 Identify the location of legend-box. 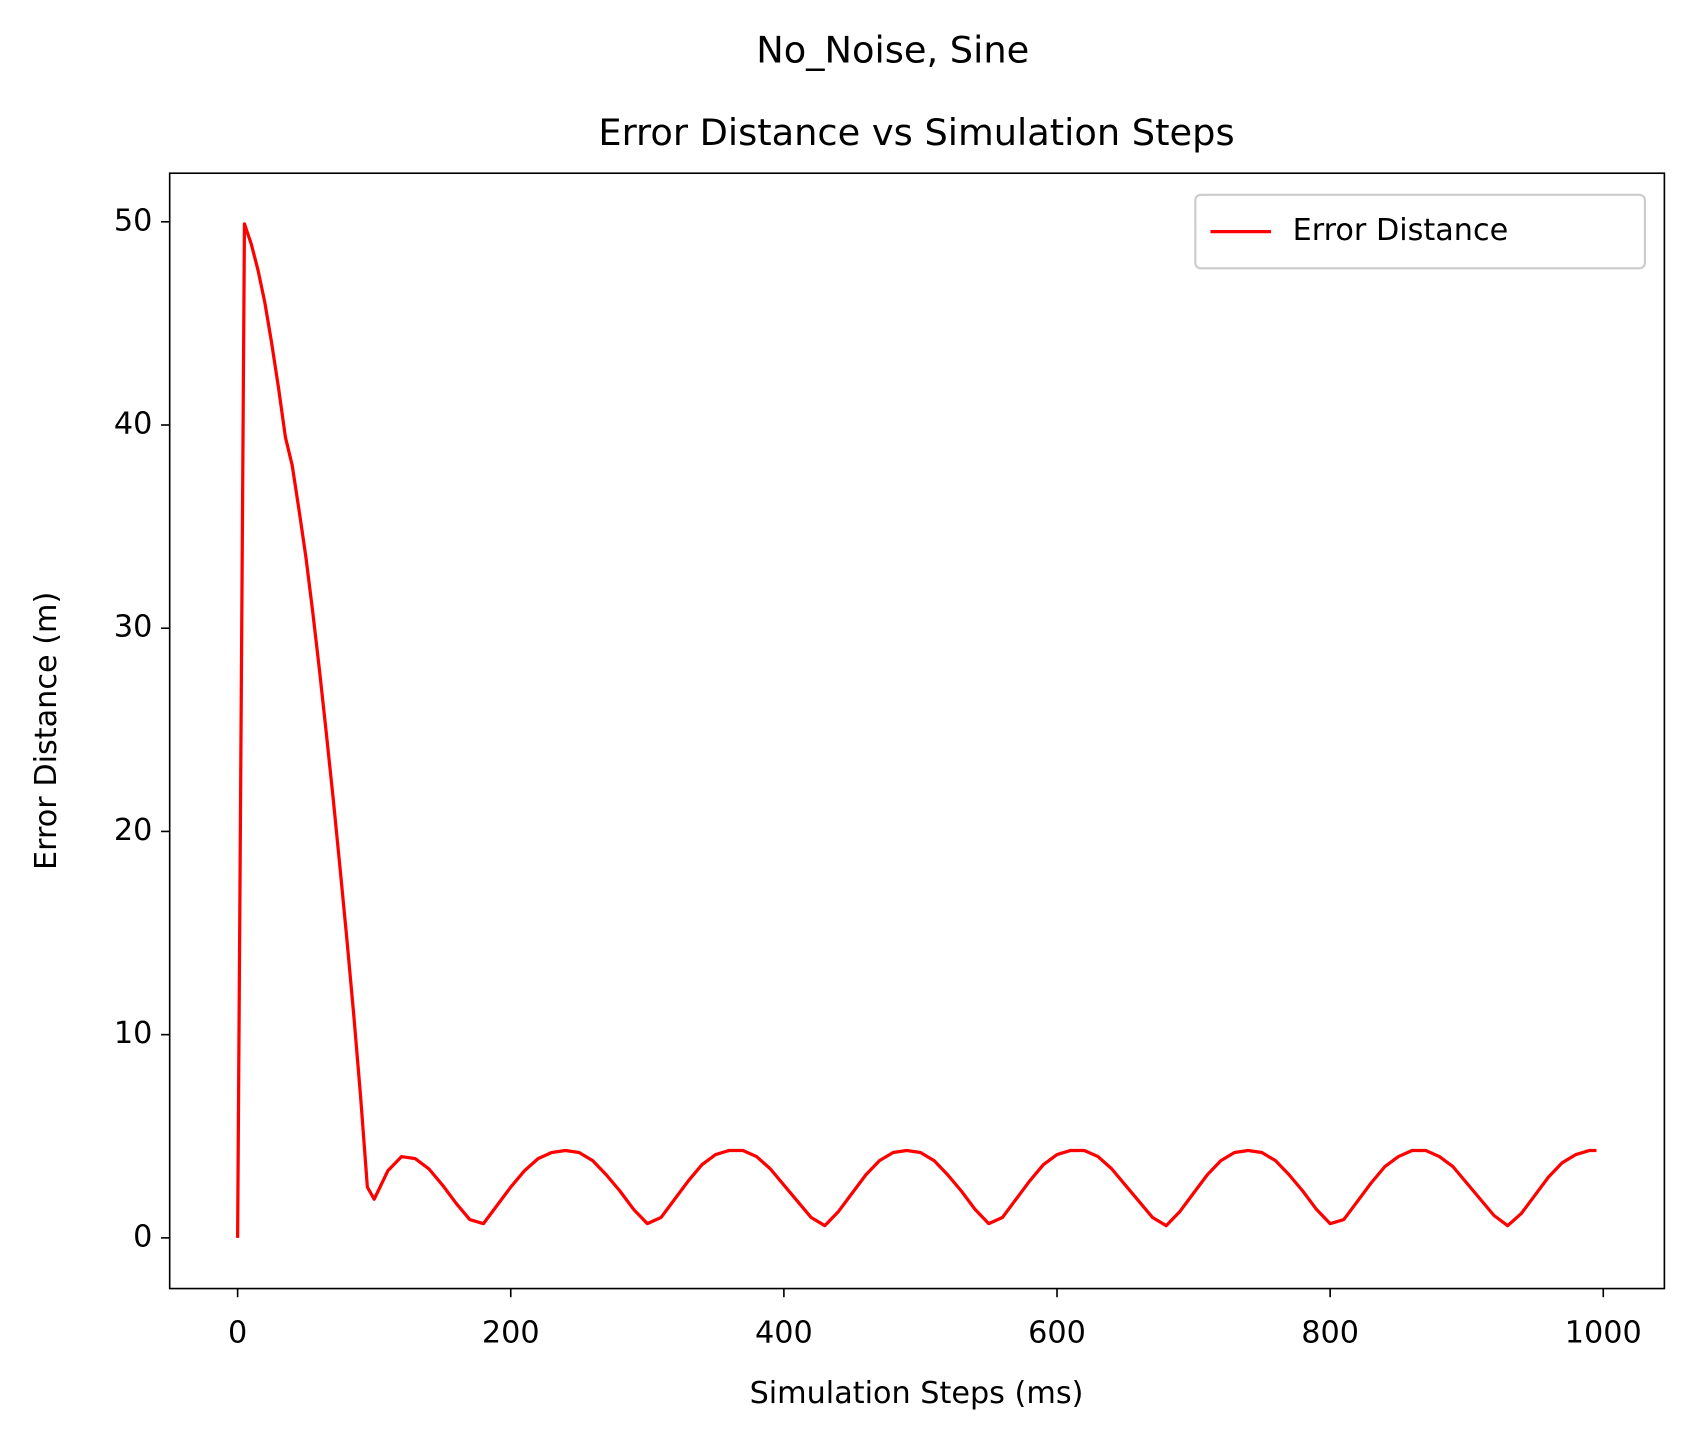
(1420, 231).